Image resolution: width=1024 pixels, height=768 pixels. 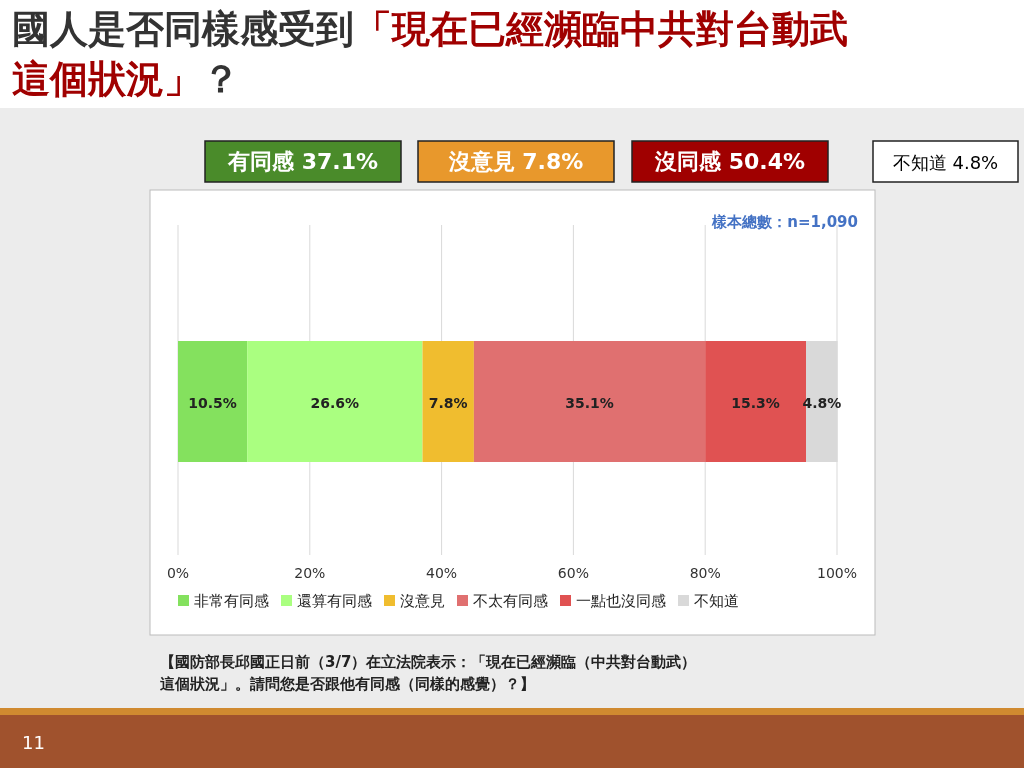 I want to click on legend-label: 沒意見, so click(x=422, y=601).